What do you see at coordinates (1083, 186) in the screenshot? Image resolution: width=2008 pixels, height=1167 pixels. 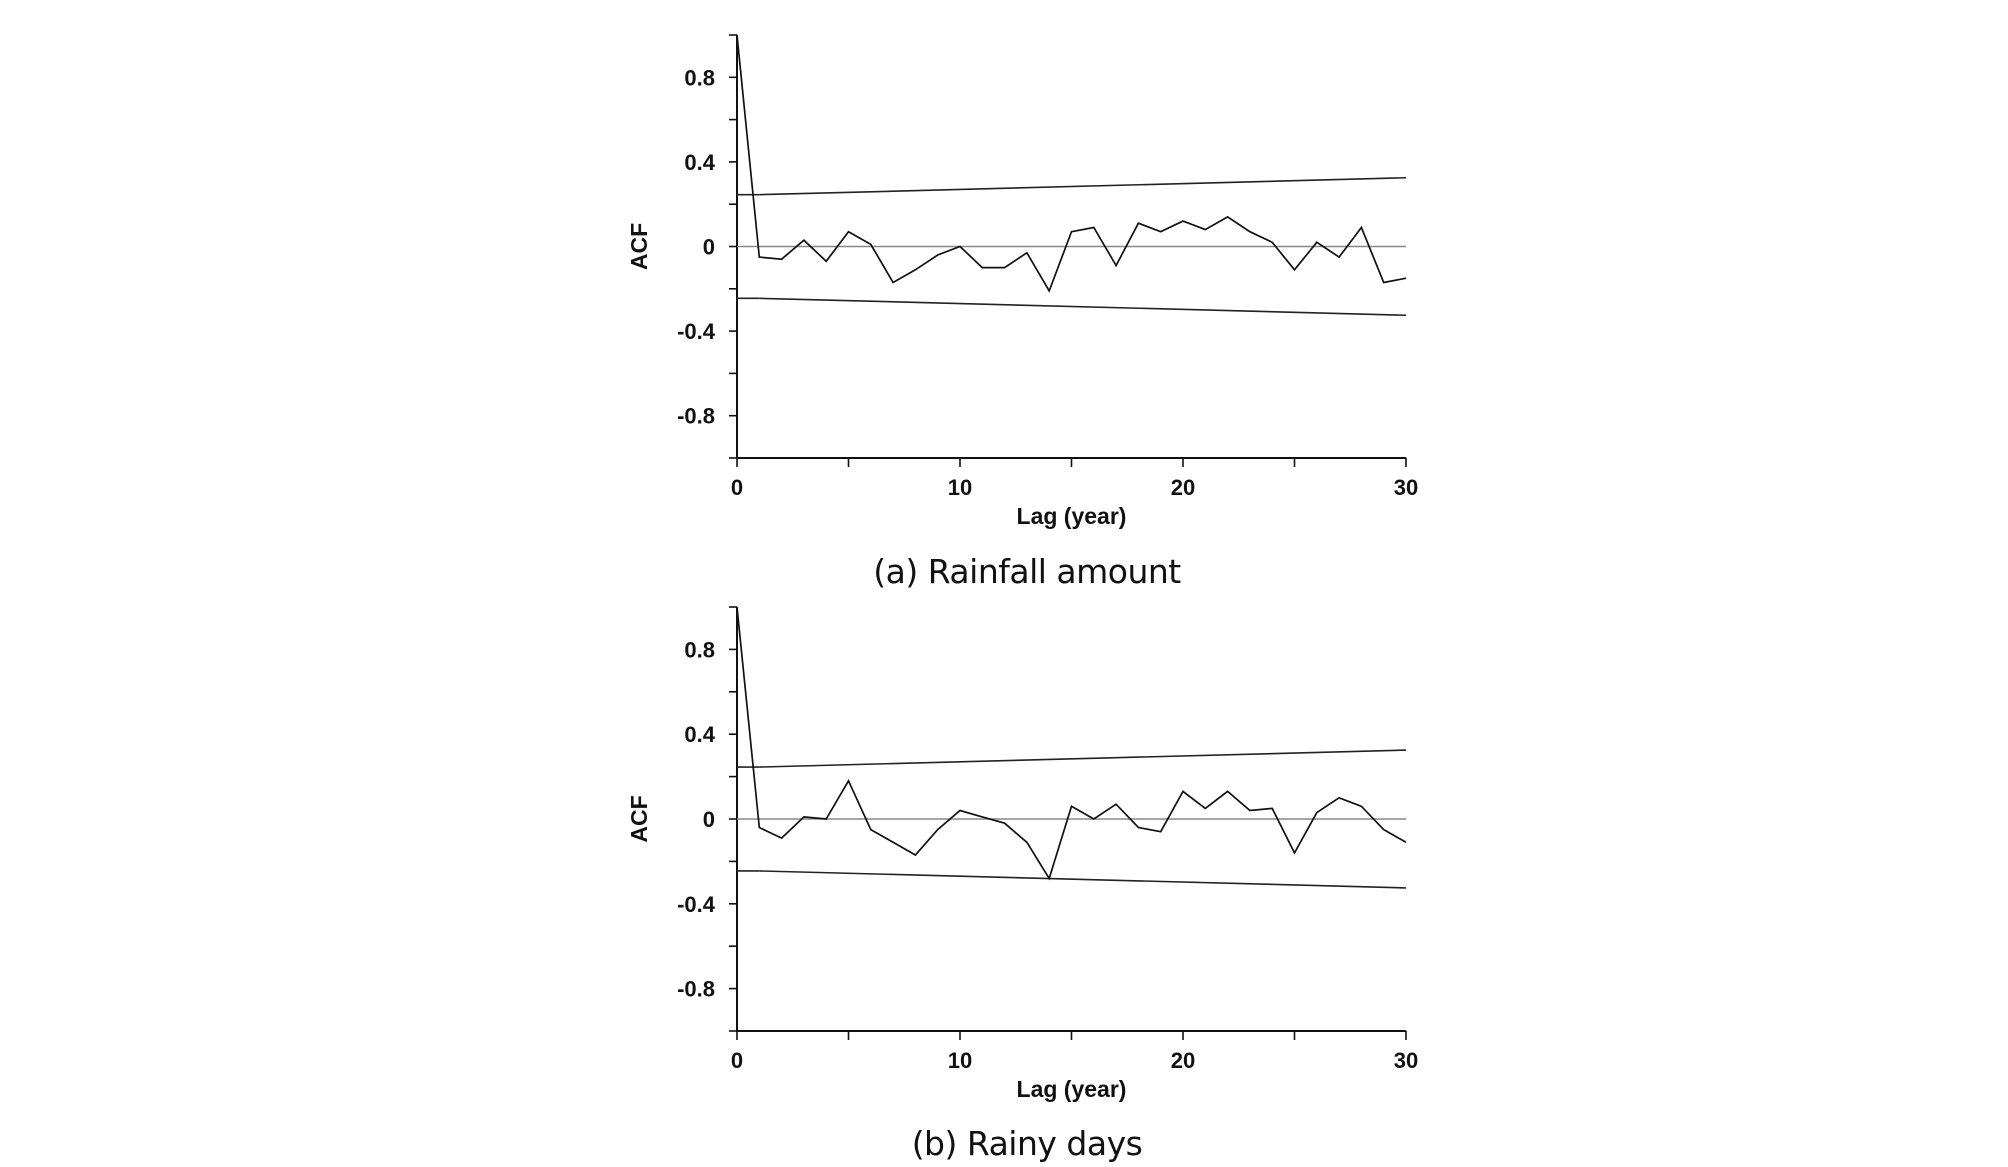 I see `panel-a-upper-confidence-line` at bounding box center [1083, 186].